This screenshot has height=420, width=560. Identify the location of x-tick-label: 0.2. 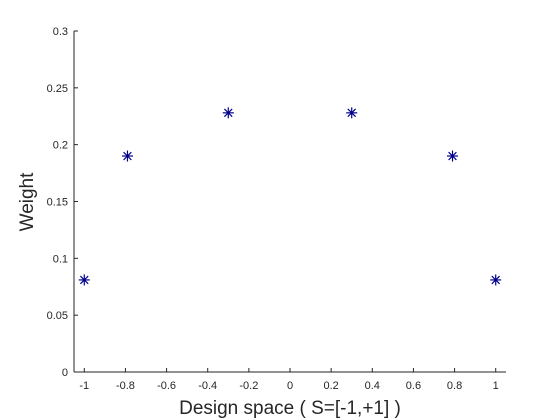
(330, 386).